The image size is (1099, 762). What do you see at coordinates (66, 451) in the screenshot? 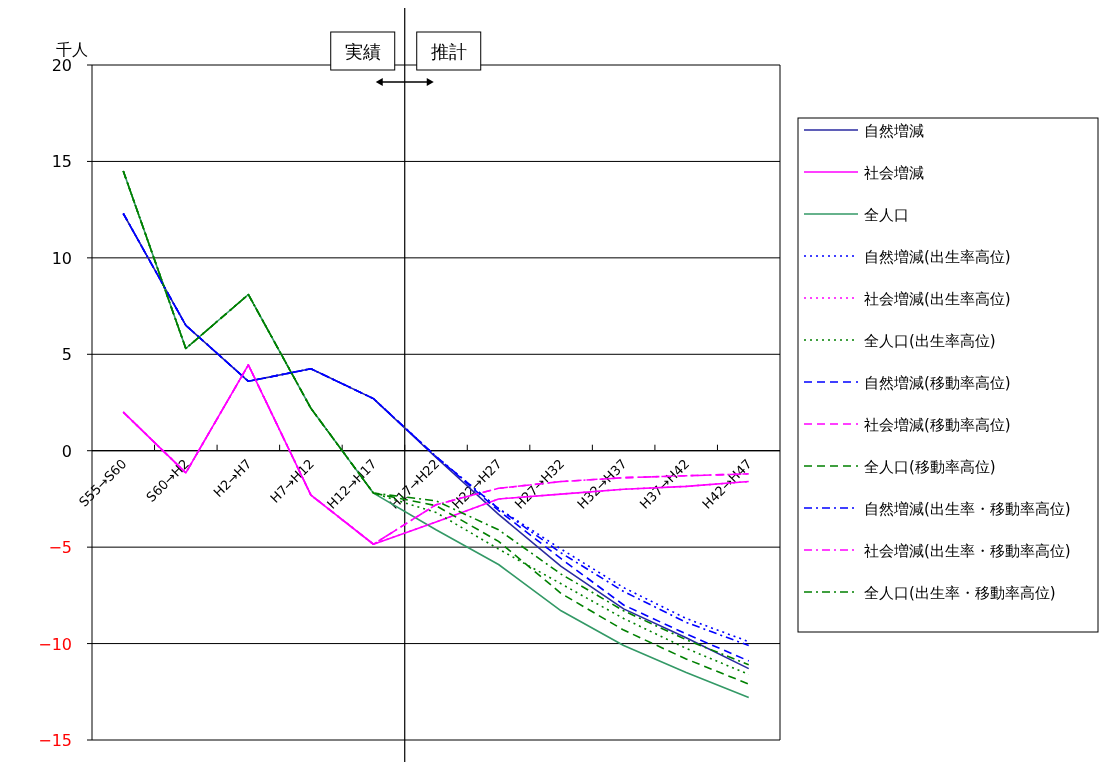
I see `y-tick-label: 0` at bounding box center [66, 451].